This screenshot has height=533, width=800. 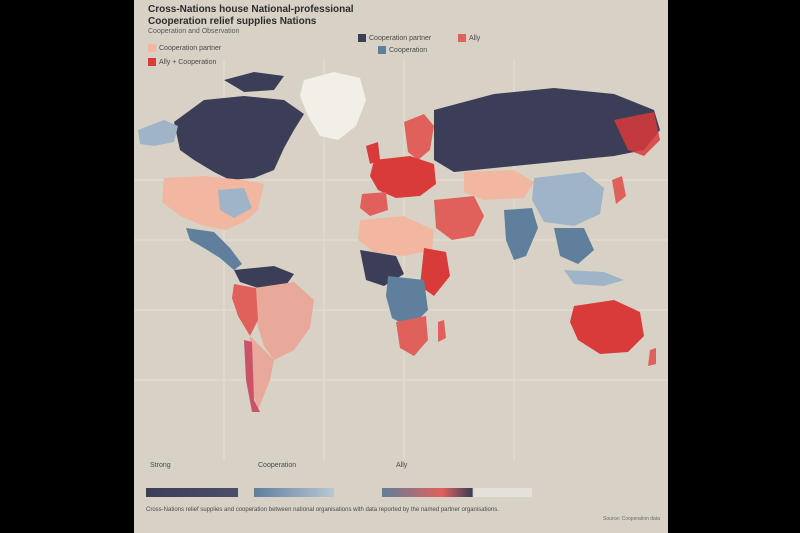 I want to click on region-arctic-islands, so click(x=254, y=82).